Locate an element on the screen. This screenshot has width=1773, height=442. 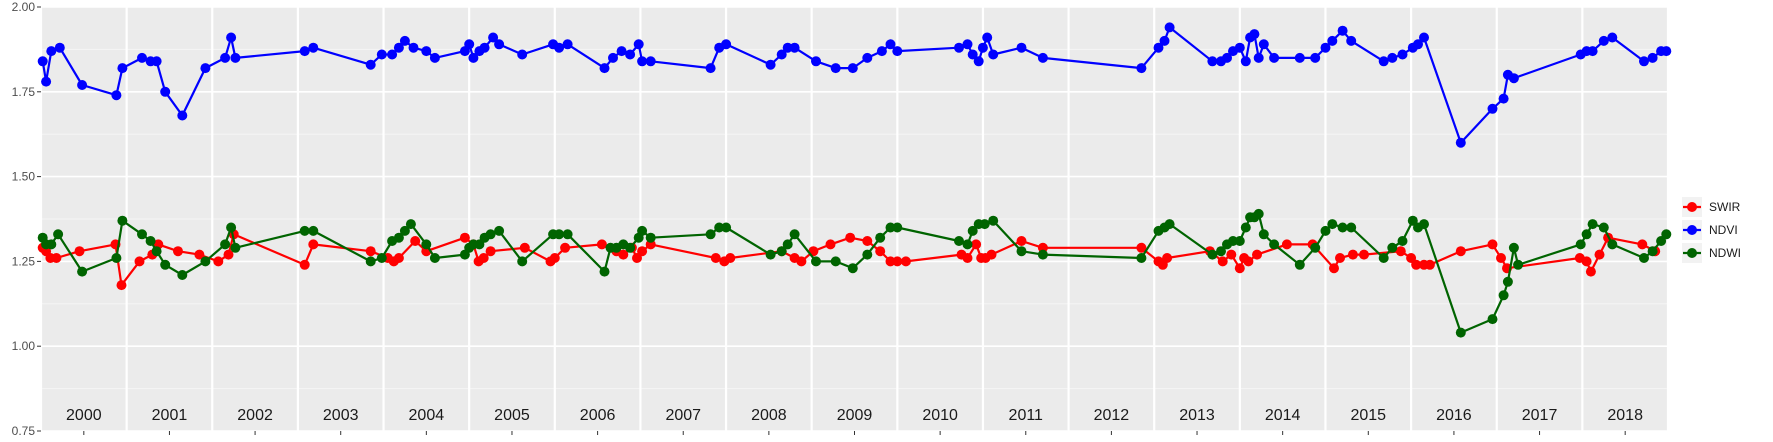
x-axis is located at coordinates (854, 433).